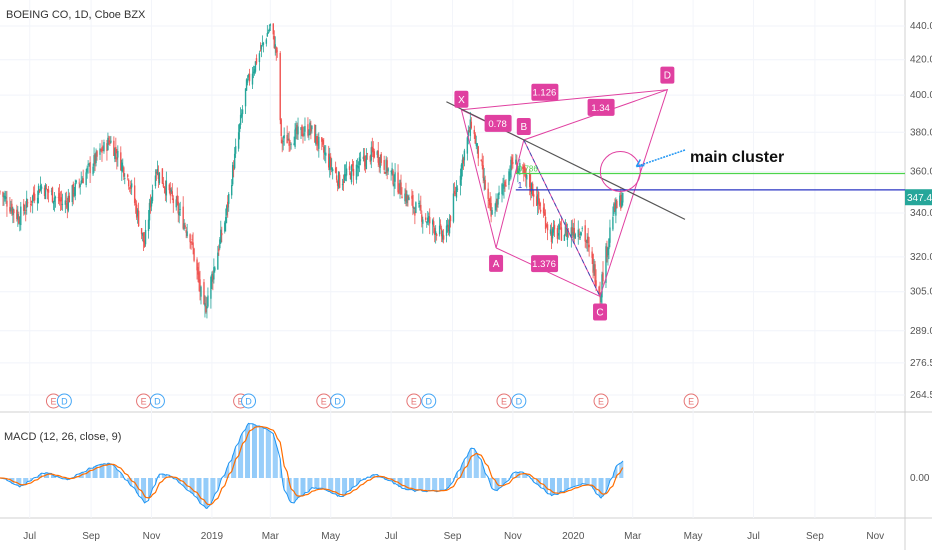 This screenshot has width=932, height=550. Describe the element at coordinates (504, 401) in the screenshot. I see `event-marker` at that location.